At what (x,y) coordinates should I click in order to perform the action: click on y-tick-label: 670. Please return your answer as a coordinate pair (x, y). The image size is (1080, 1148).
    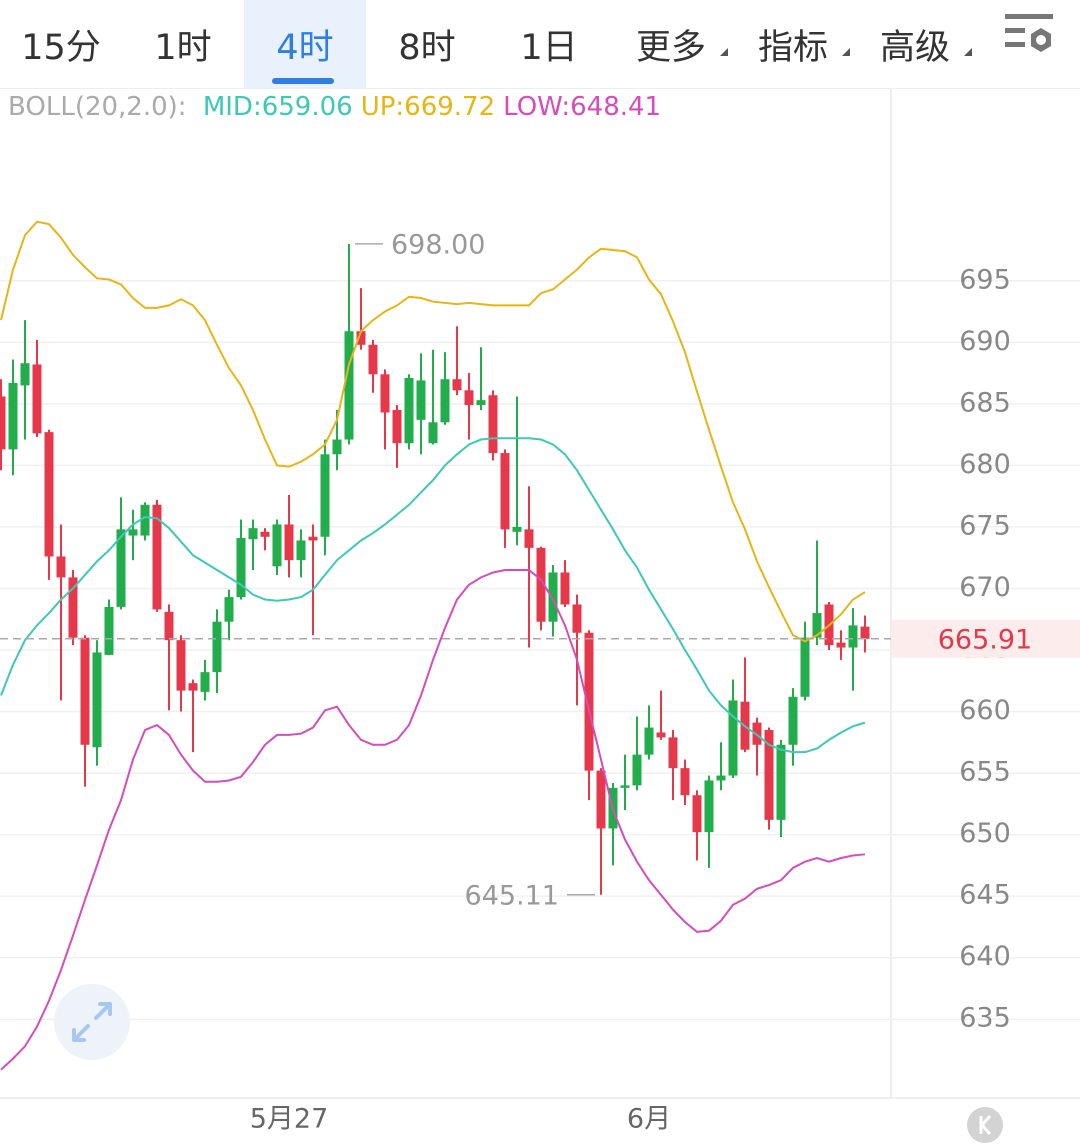
    Looking at the image, I should click on (985, 587).